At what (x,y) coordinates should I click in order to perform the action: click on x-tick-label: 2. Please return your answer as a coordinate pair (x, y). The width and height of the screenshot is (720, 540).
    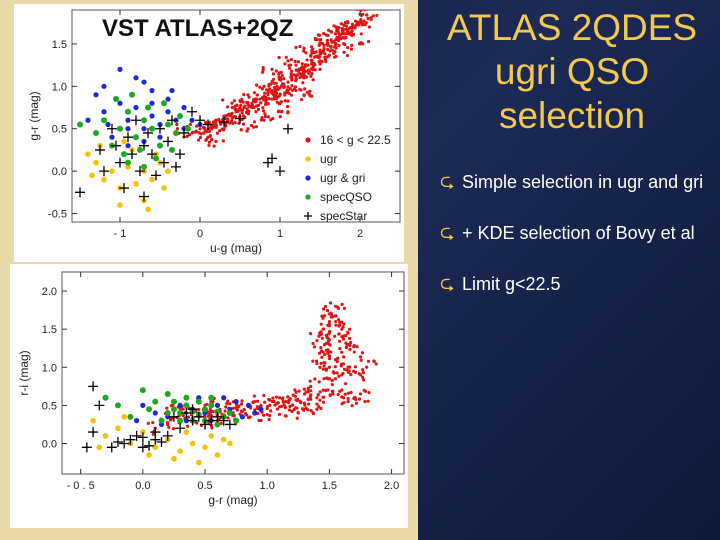
    Looking at the image, I should click on (360, 234).